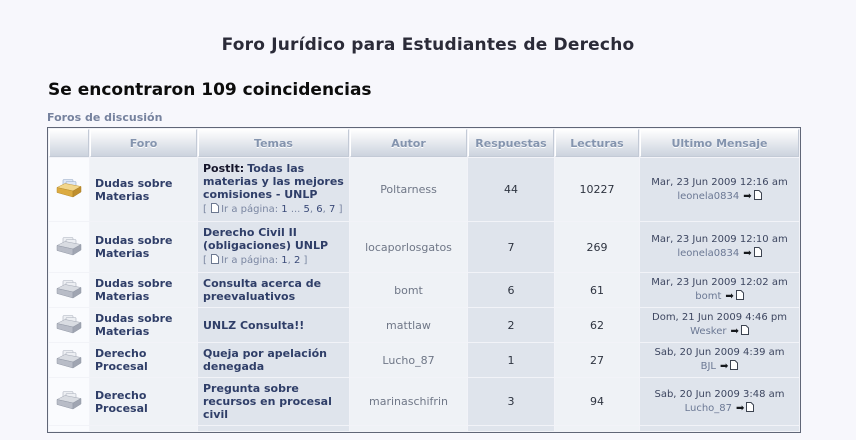 Image resolution: width=856 pixels, height=440 pixels. I want to click on topic-link: Queja por apelación denegada, so click(265, 360).